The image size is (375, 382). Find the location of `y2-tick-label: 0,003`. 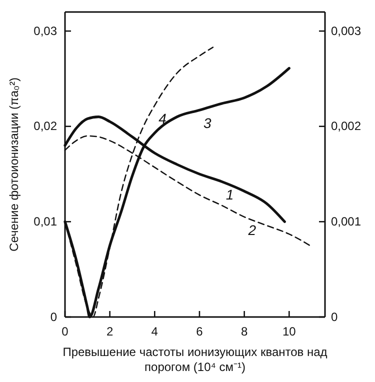

y2-tick-label: 0,003 is located at coordinates (346, 31).